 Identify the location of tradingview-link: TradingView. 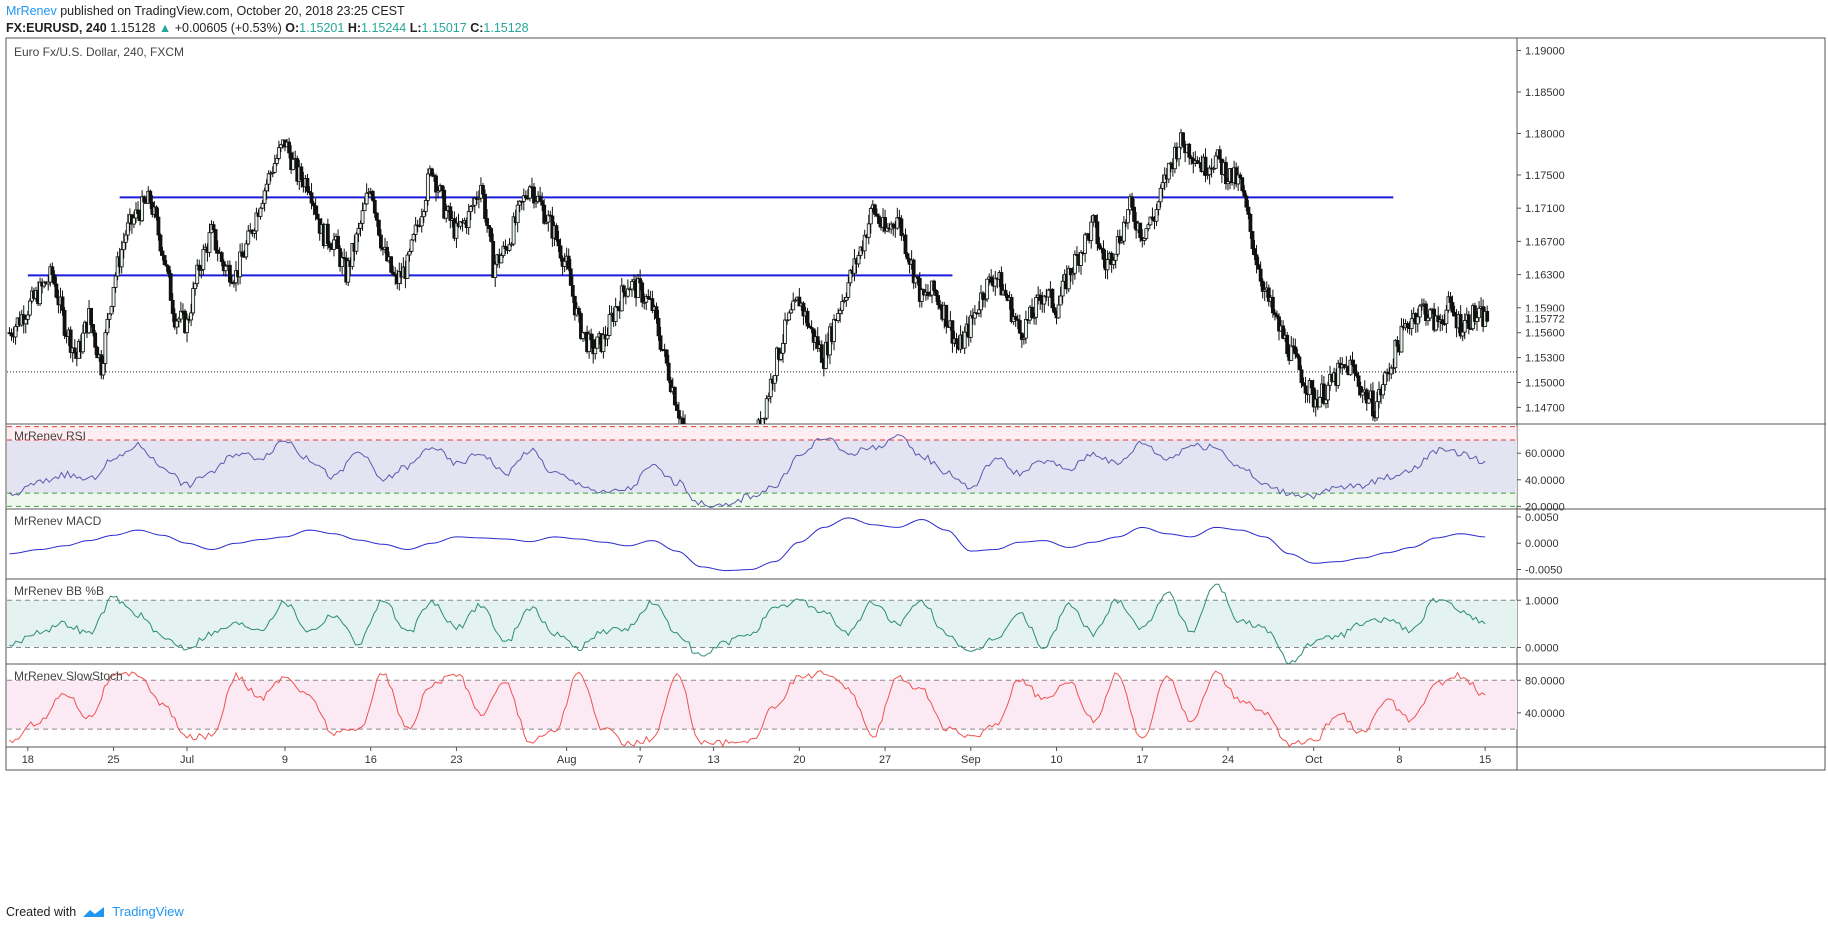
(148, 911).